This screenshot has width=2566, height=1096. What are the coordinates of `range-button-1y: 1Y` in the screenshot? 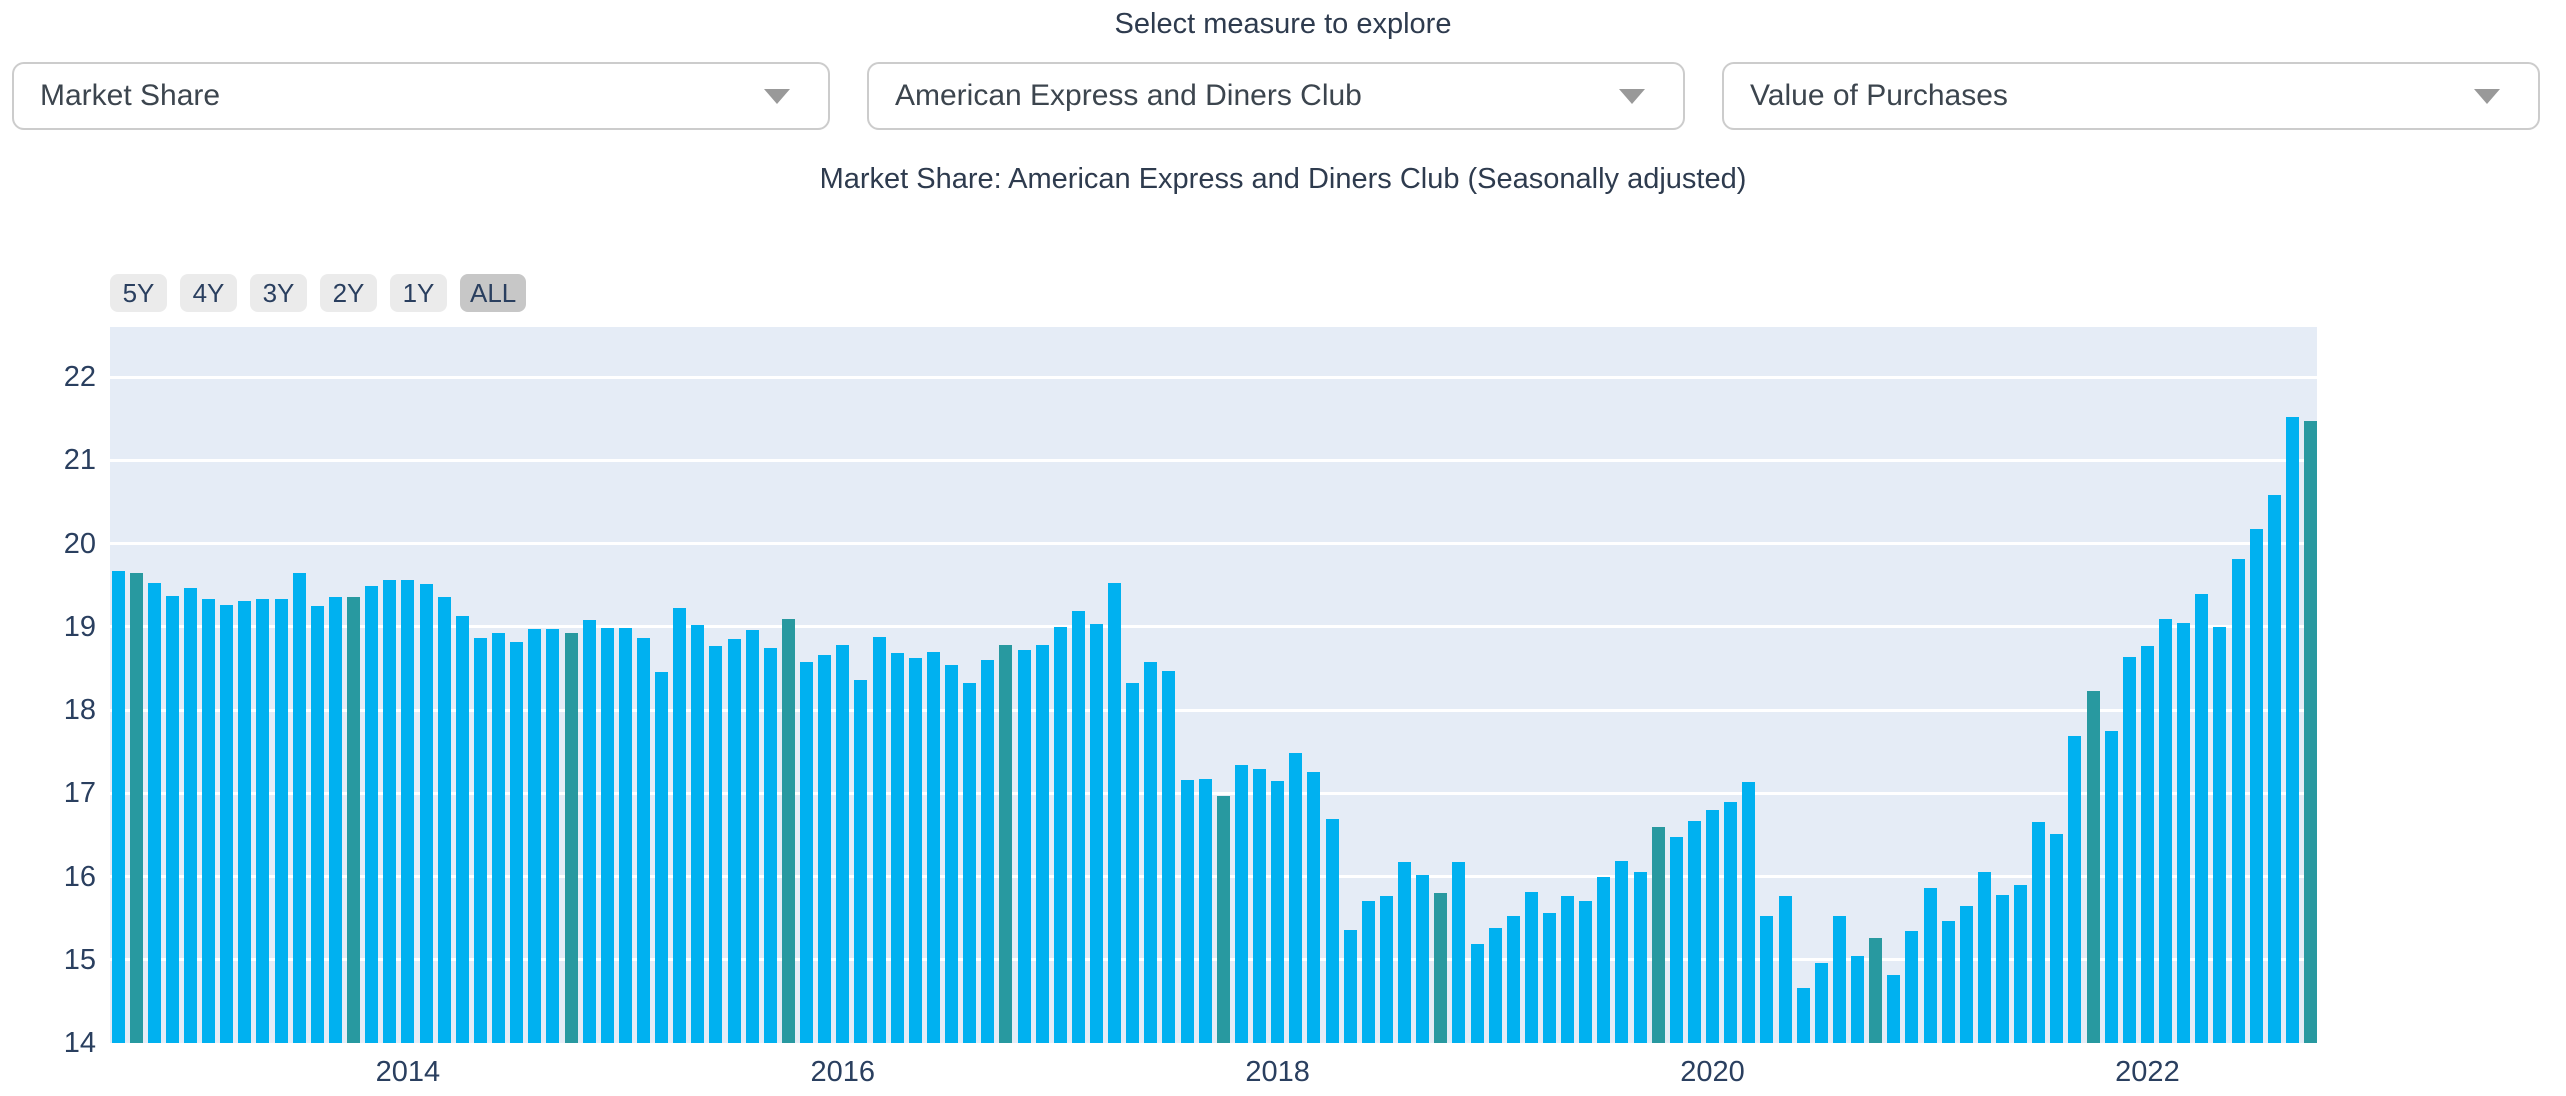 It's located at (418, 293).